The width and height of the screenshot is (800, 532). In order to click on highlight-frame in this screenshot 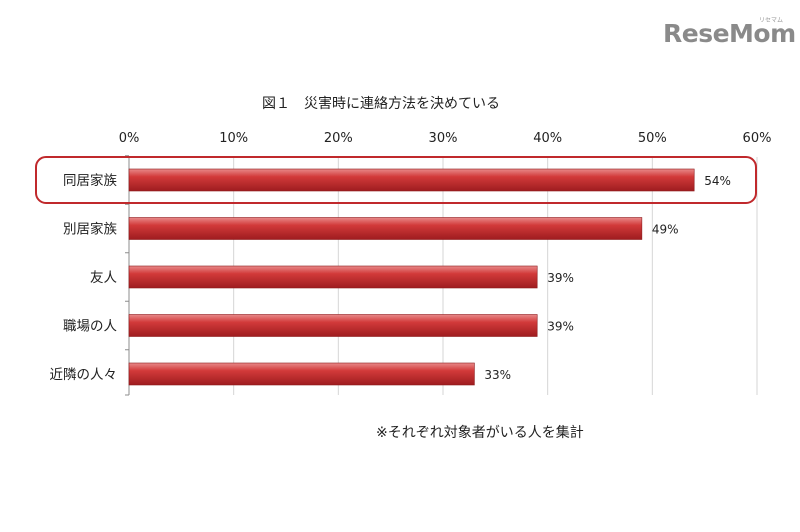, I will do `click(396, 180)`.